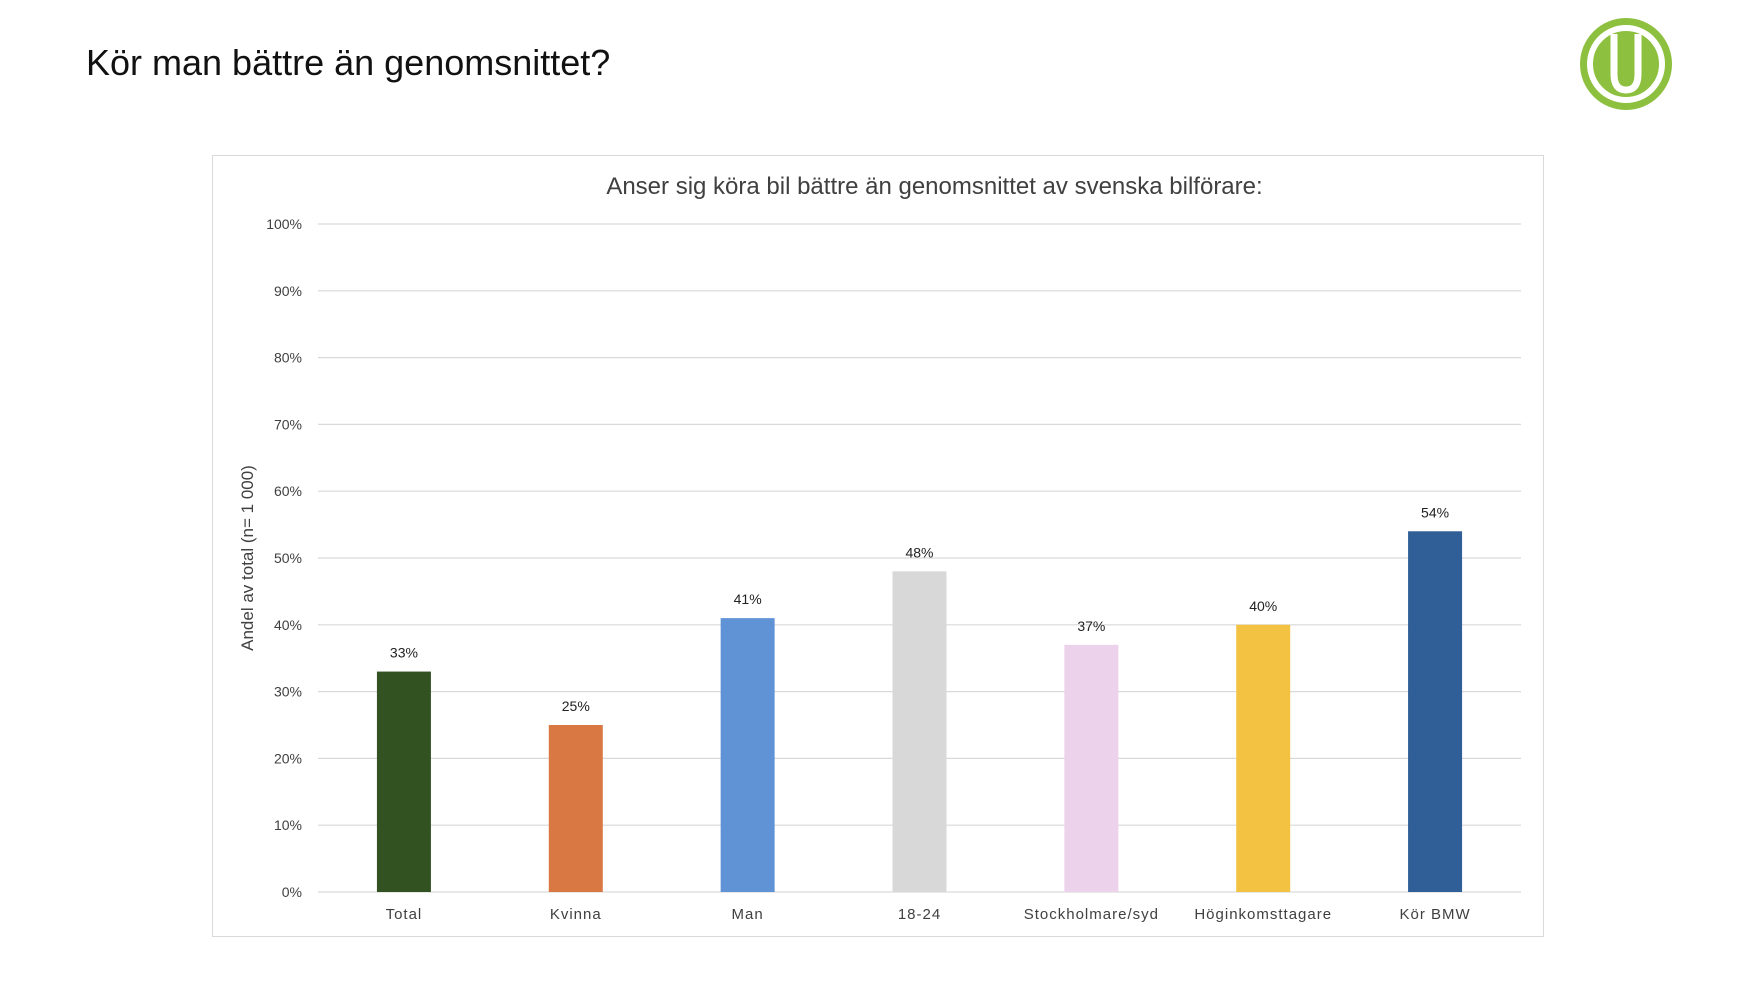  I want to click on y-tick-label: 80%, so click(288, 358).